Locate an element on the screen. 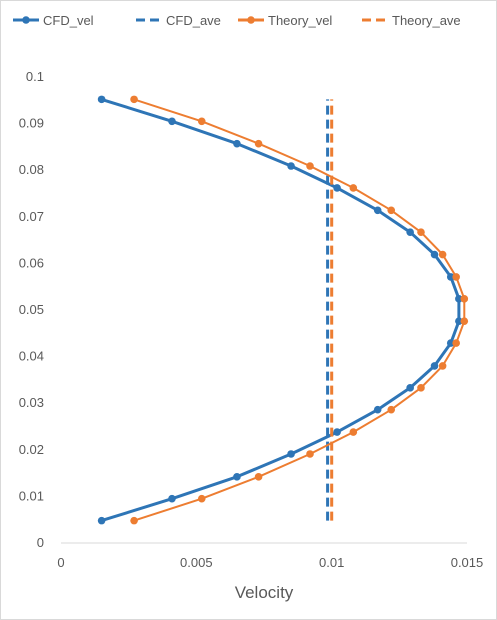 This screenshot has height=620, width=497. y-tick-label: 0.06 is located at coordinates (31, 262).